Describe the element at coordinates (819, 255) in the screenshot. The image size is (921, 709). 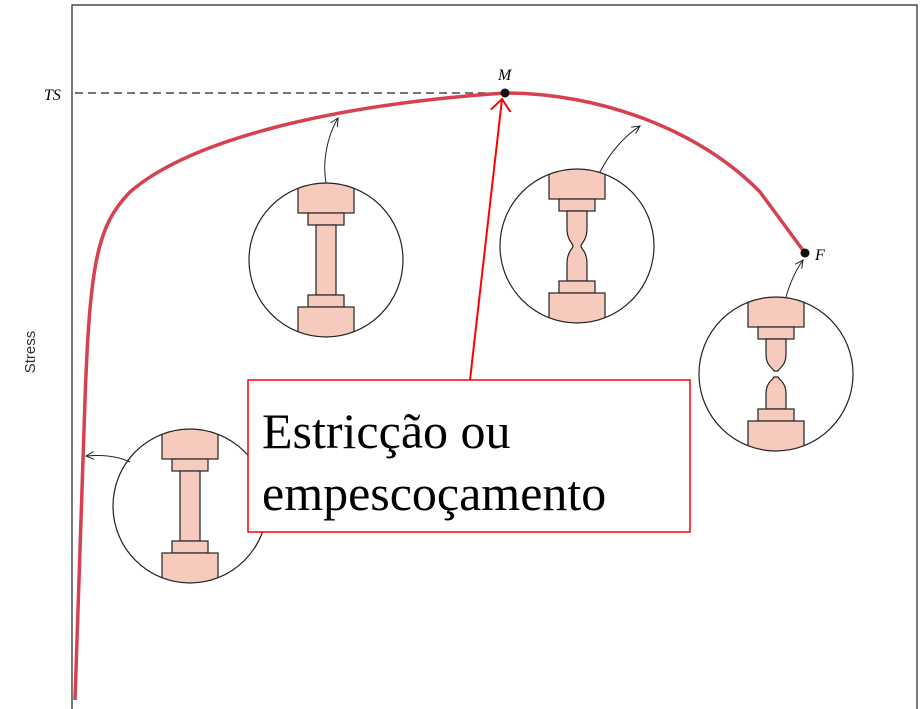
I see `f-label: F` at that location.